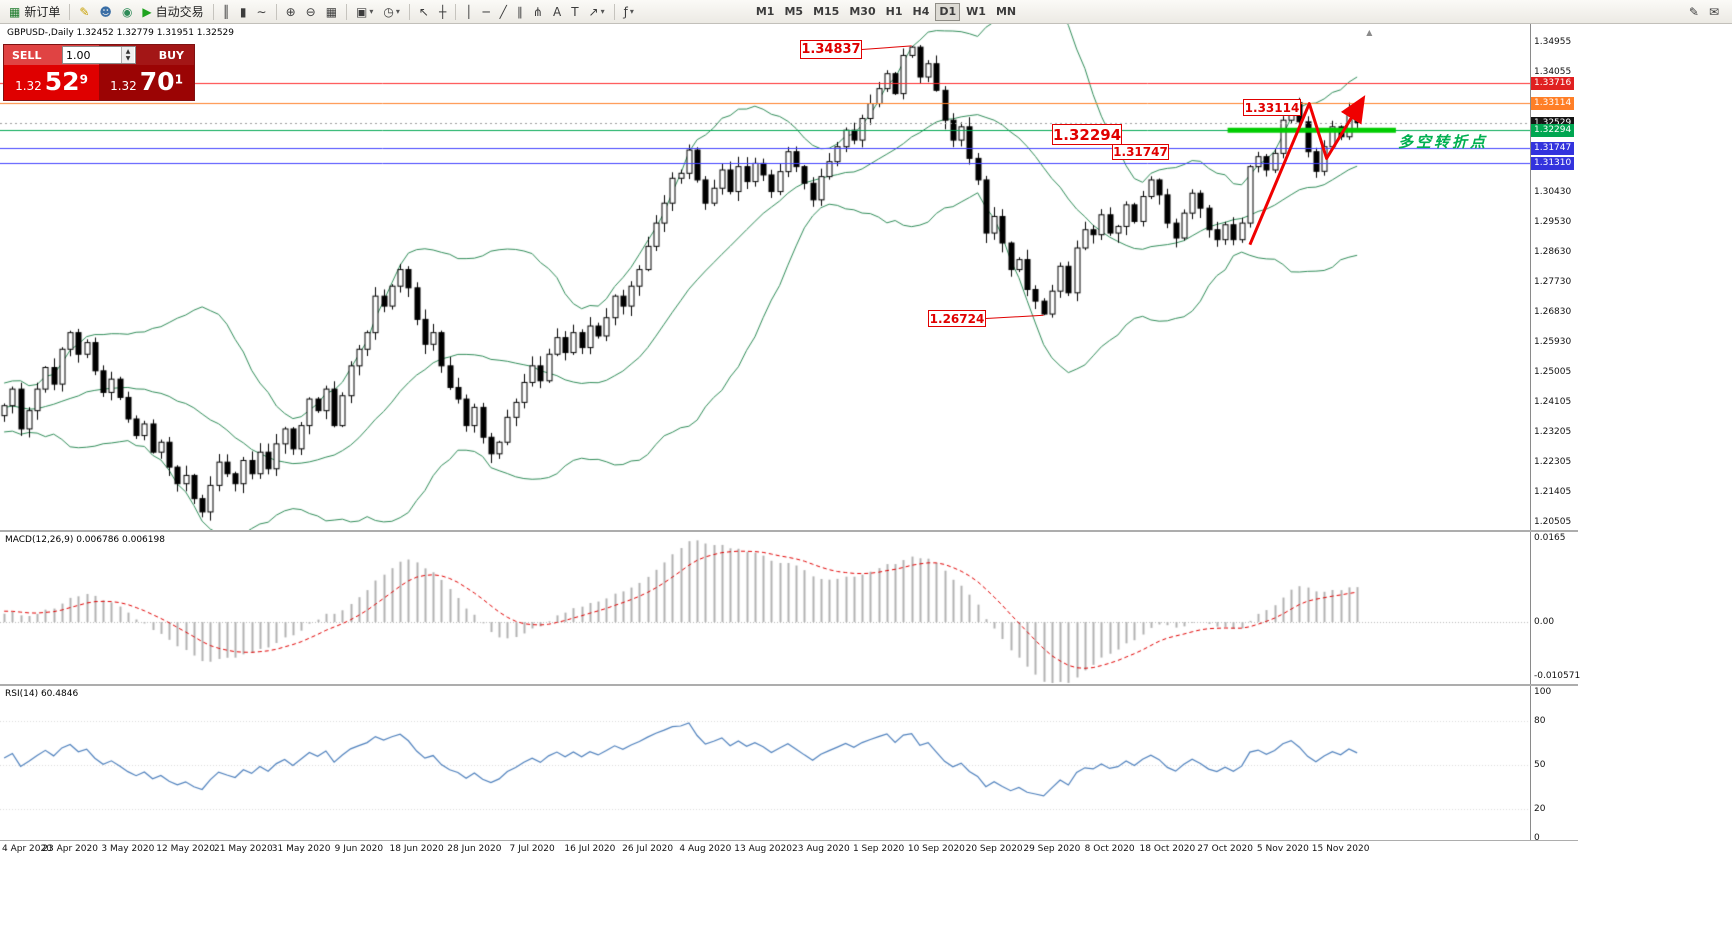  What do you see at coordinates (157, 81) in the screenshot?
I see `buy-price-big: 70` at bounding box center [157, 81].